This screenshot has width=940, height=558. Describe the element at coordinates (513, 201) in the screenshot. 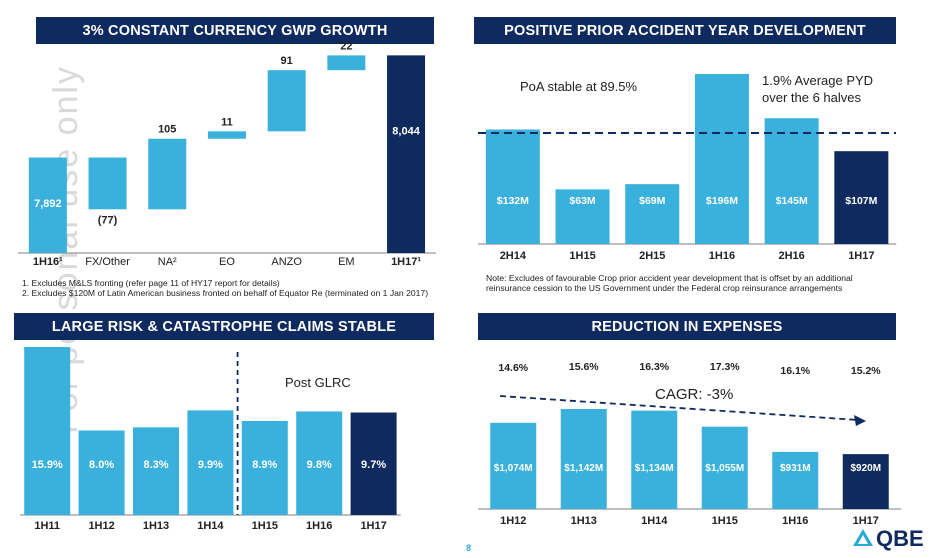

I see `pyd-value-label-0: $132M` at that location.